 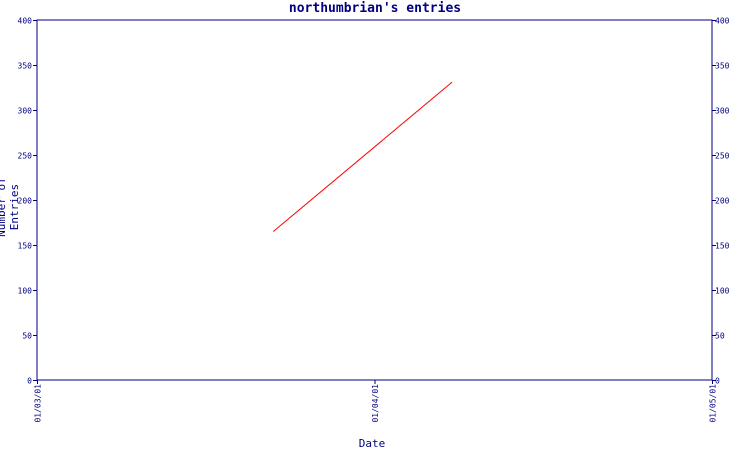 I want to click on chart-title: northumbrian's entries, so click(x=375, y=8).